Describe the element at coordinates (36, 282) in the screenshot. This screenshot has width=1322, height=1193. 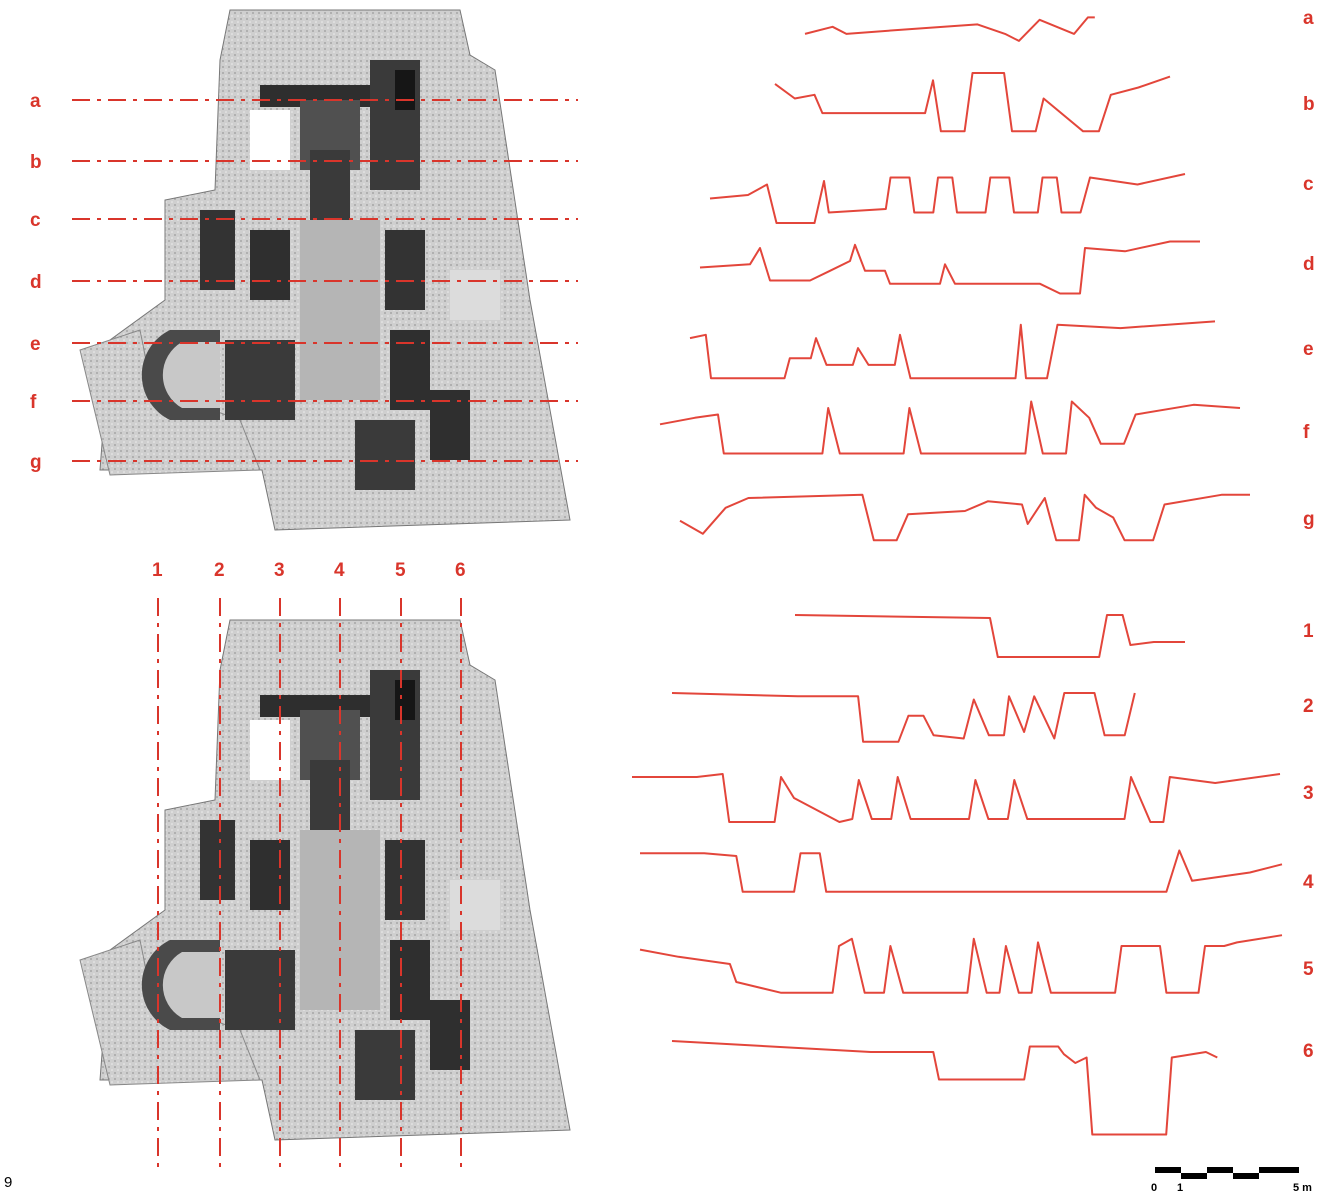
I see `section-label-left-d: d` at that location.